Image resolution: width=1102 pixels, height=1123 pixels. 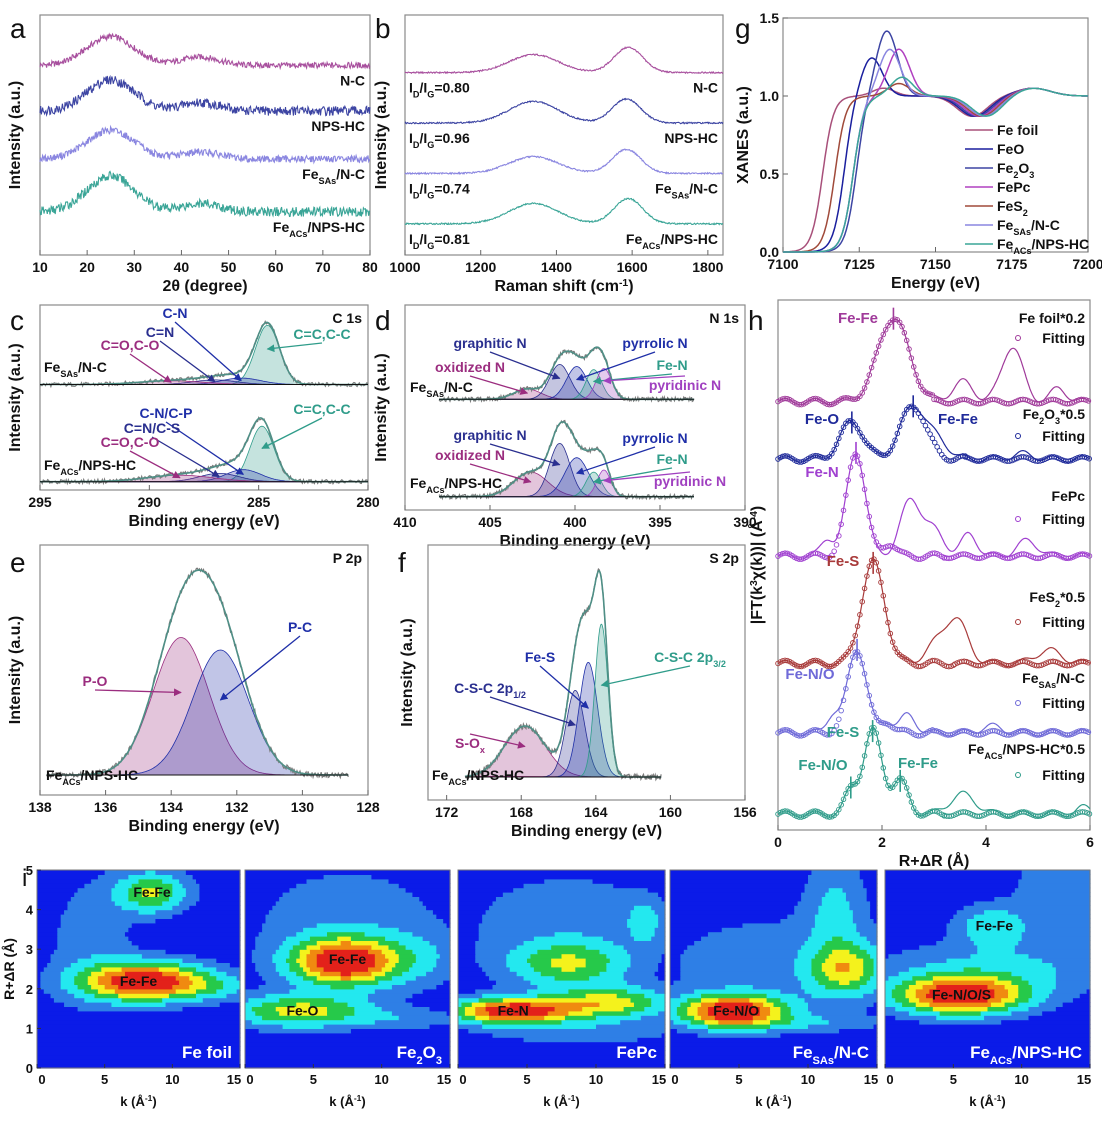 What do you see at coordinates (40, 502) in the screenshot?
I see `x-tick-label: 295` at bounding box center [40, 502].